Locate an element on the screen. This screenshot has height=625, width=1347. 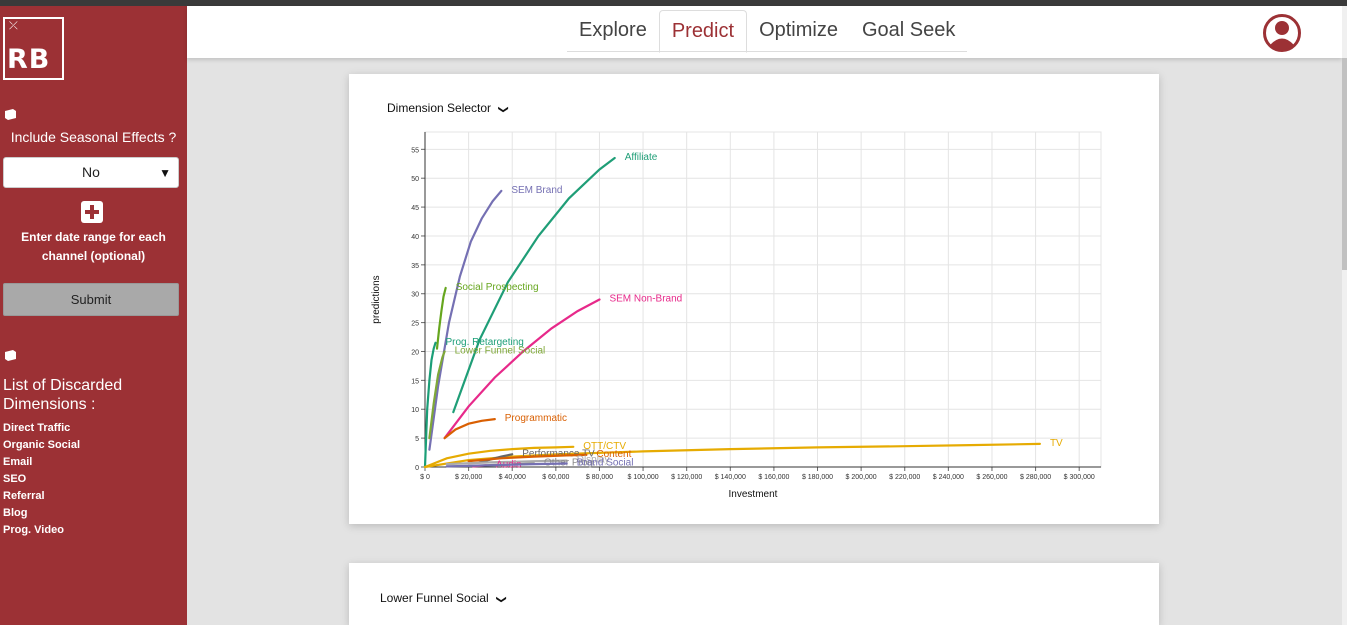
x-tick-label: $ 240,000 is located at coordinates (948, 477).